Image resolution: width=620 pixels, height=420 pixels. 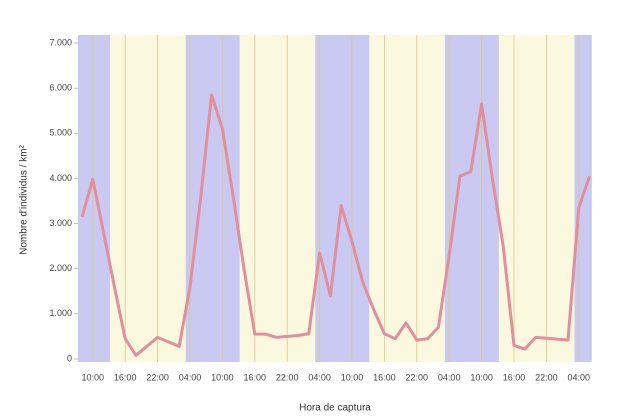 What do you see at coordinates (60, 313) in the screenshot?
I see `y-tick-label: 1.000` at bounding box center [60, 313].